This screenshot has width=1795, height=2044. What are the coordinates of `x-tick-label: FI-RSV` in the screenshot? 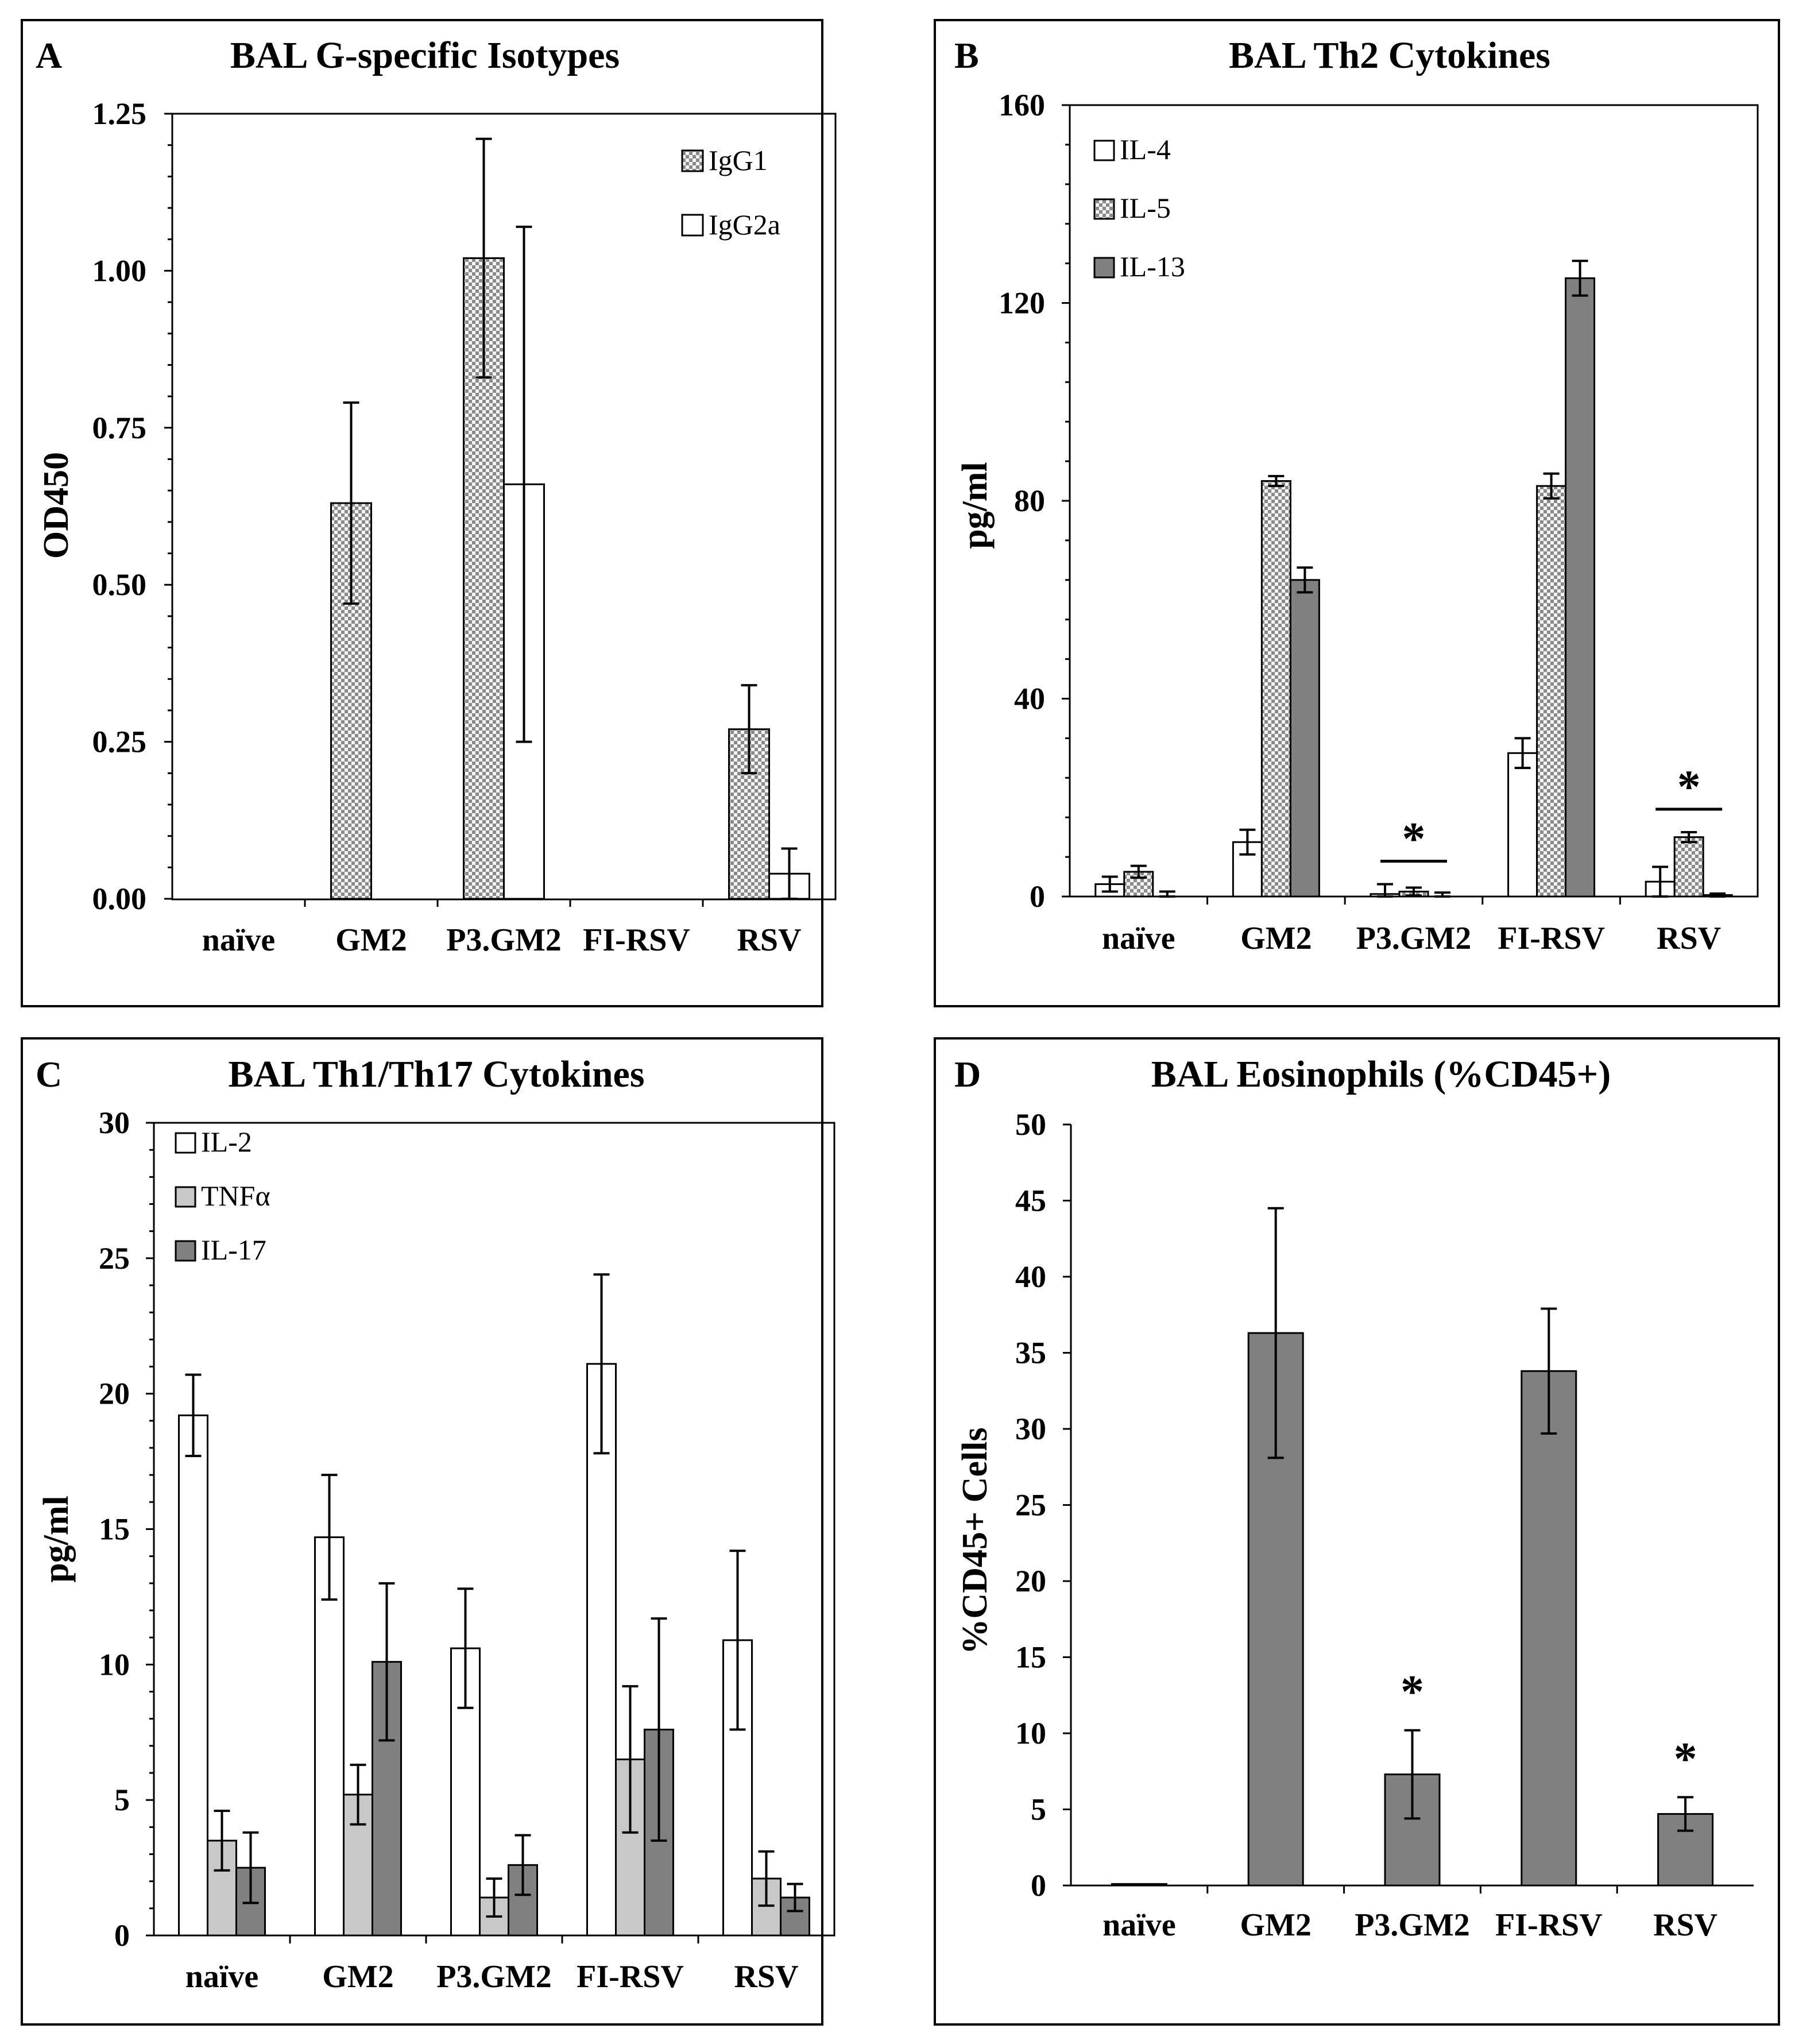 It's located at (636, 940).